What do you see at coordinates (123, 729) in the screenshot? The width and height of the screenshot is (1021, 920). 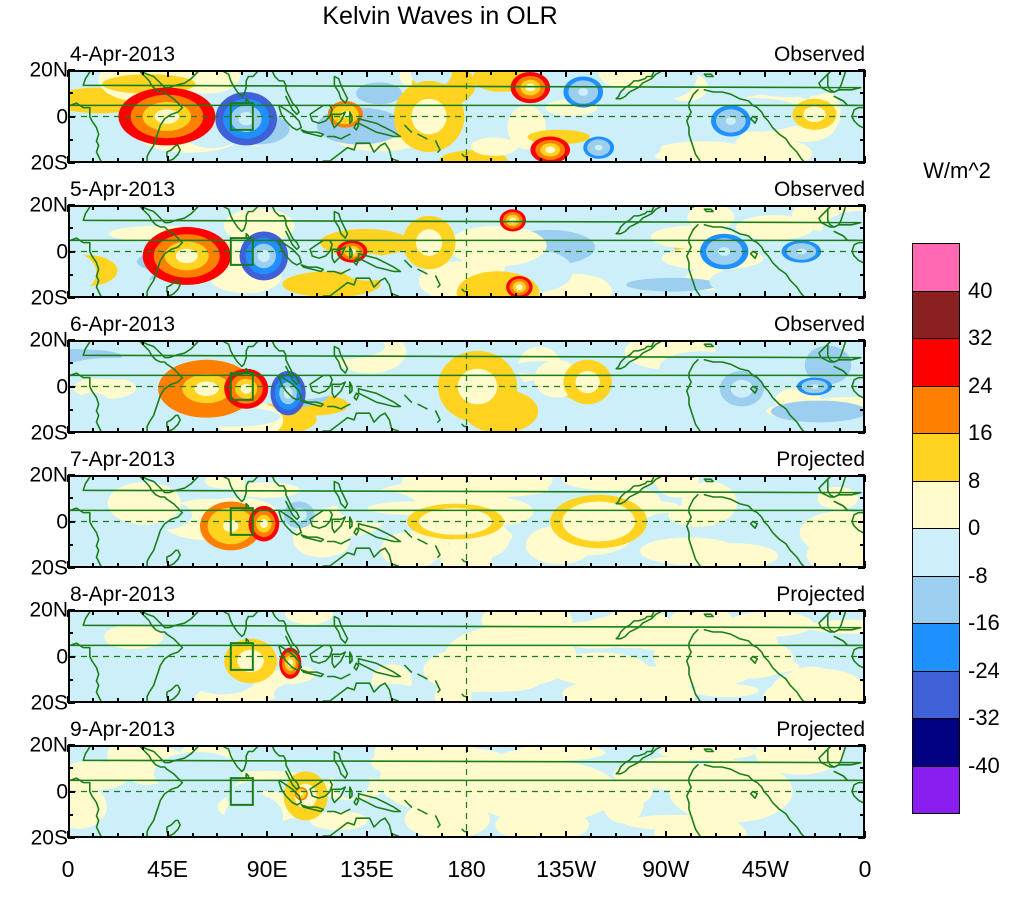 I see `panel-date-label: 9-Apr-2013` at bounding box center [123, 729].